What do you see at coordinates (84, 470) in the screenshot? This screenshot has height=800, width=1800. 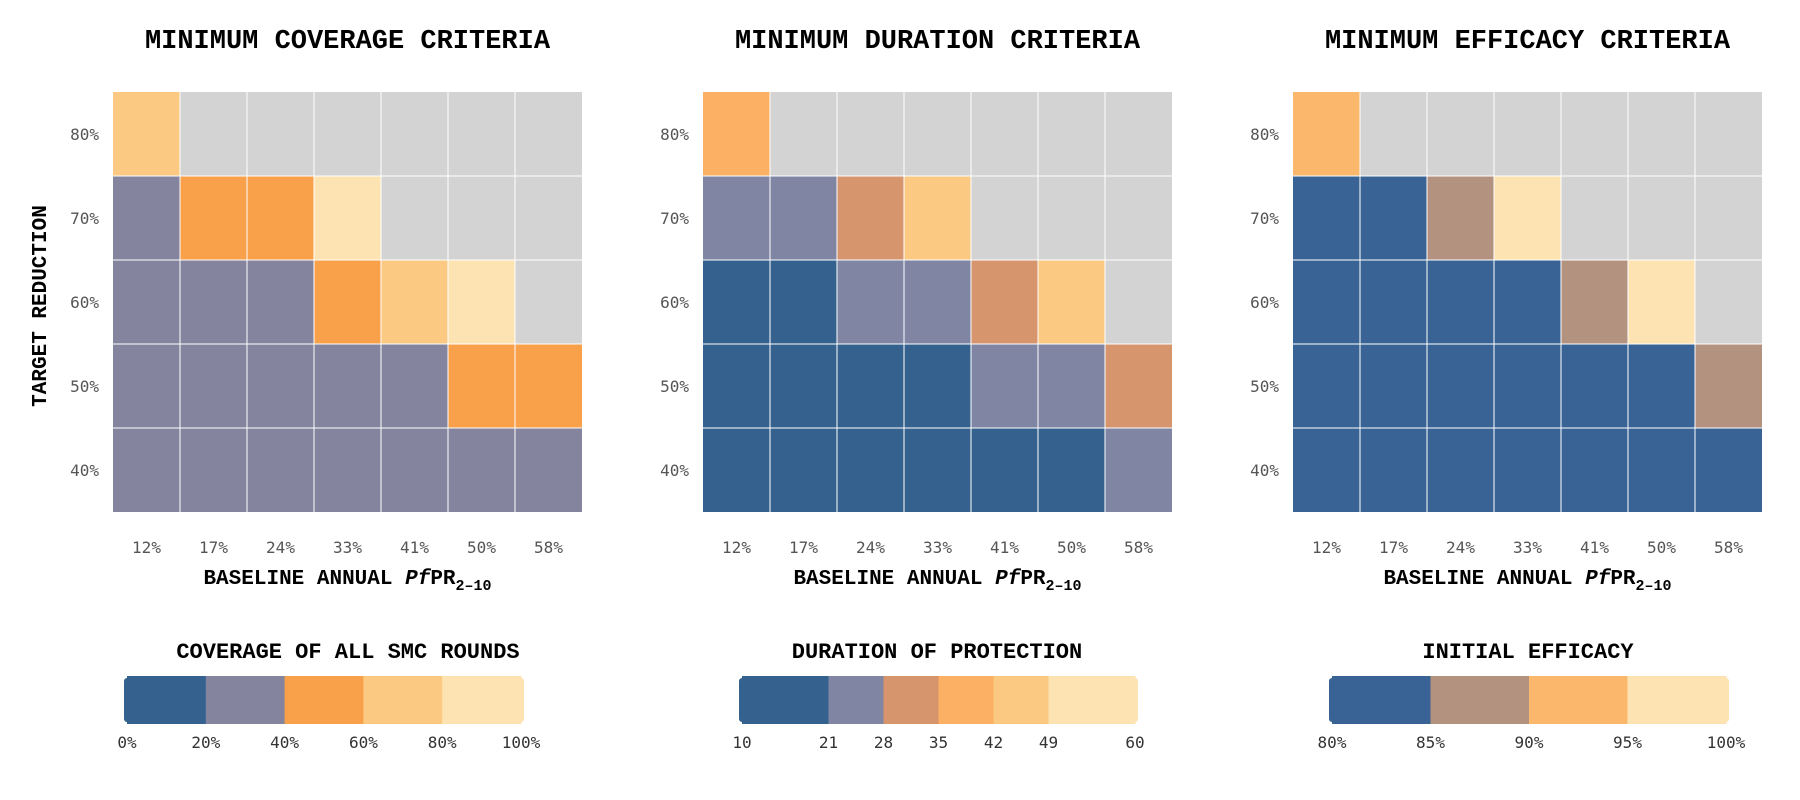 I see `y-tick-label: 40%` at bounding box center [84, 470].